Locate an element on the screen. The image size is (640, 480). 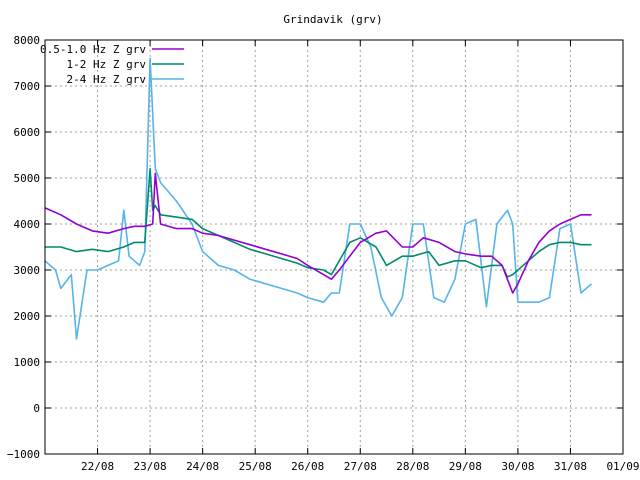
x-tick-label: 27/08 is located at coordinates (360, 466).